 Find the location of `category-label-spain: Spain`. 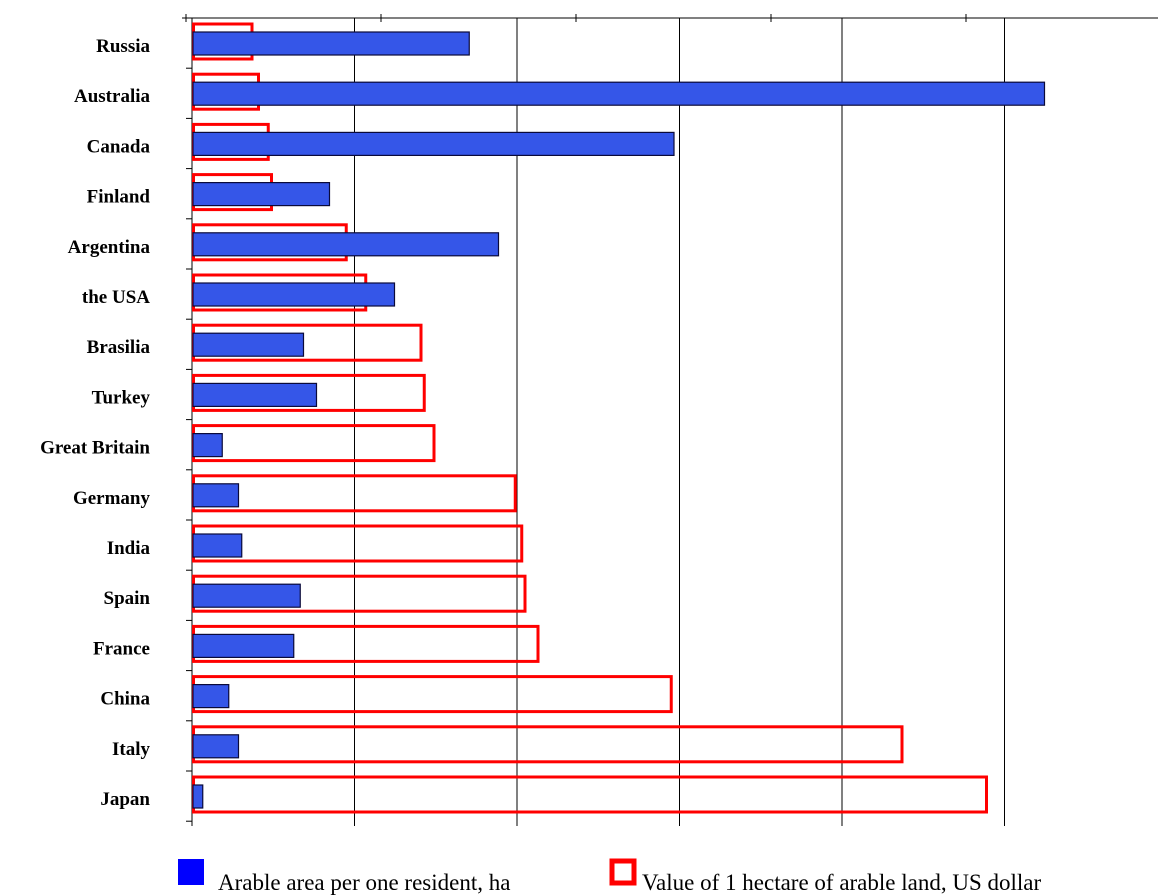

category-label-spain: Spain is located at coordinates (127, 598).